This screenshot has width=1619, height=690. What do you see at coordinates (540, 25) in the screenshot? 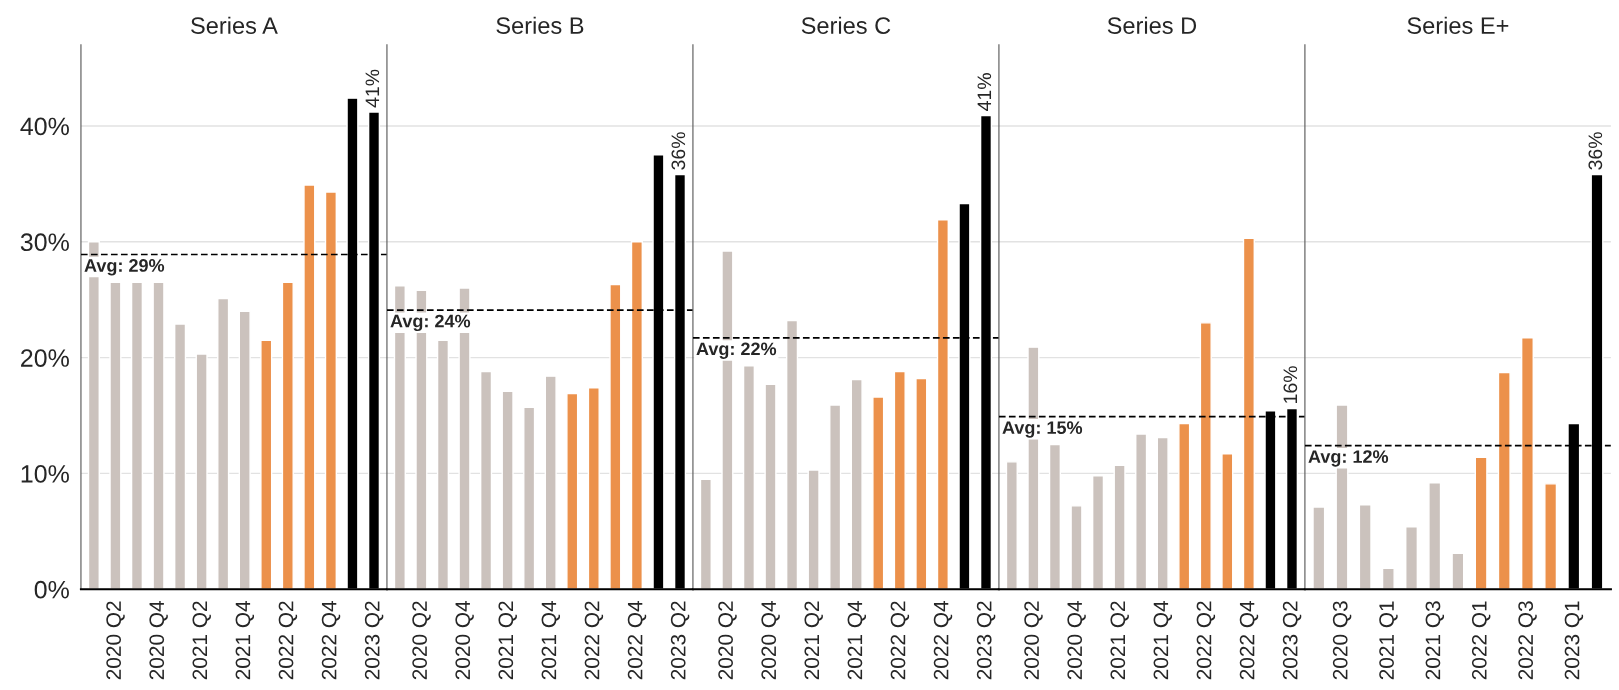
I see `chart-title: Series B` at bounding box center [540, 25].